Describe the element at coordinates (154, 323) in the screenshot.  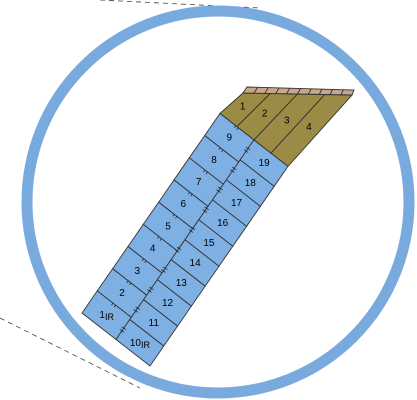
I see `cell-right-label-2: 11` at that location.